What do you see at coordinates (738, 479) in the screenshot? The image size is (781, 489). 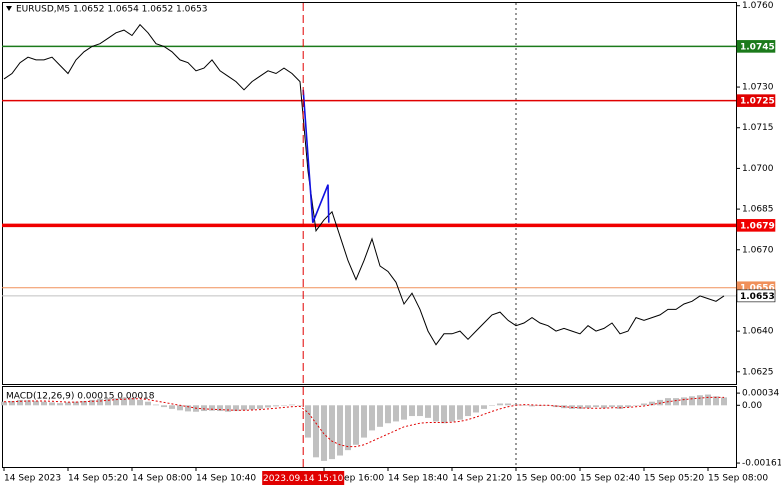 I see `x-tick-label: 15 Sep 08:00` at bounding box center [738, 479].